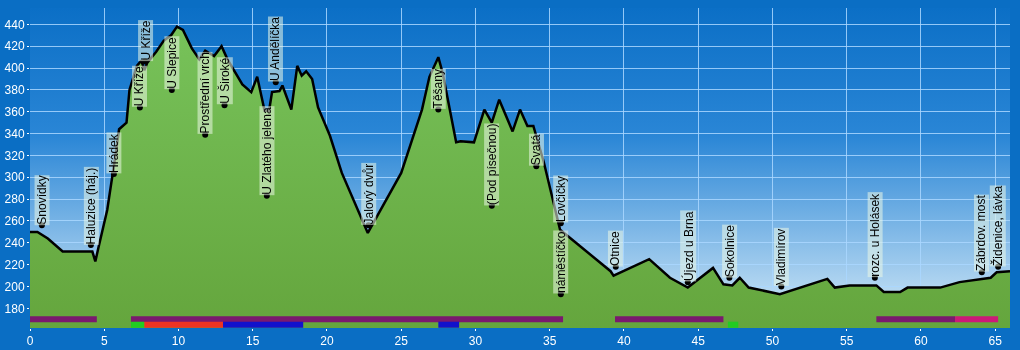 This screenshot has height=350, width=1020. What do you see at coordinates (327, 341) in the screenshot?
I see `x-tick-label: 20` at bounding box center [327, 341].